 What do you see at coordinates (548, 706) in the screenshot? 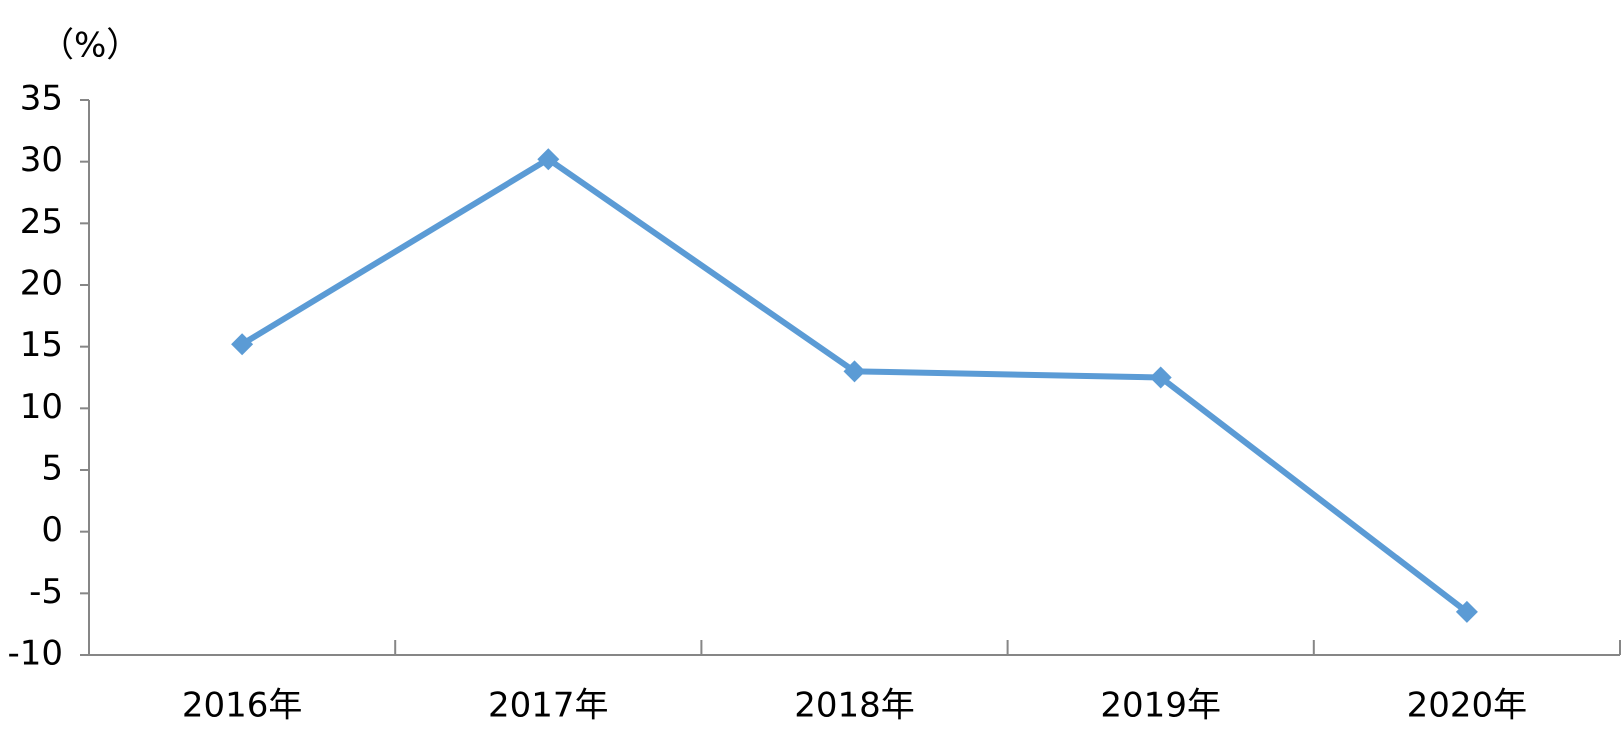
I see `x-tick-label: 2017年` at bounding box center [548, 706].